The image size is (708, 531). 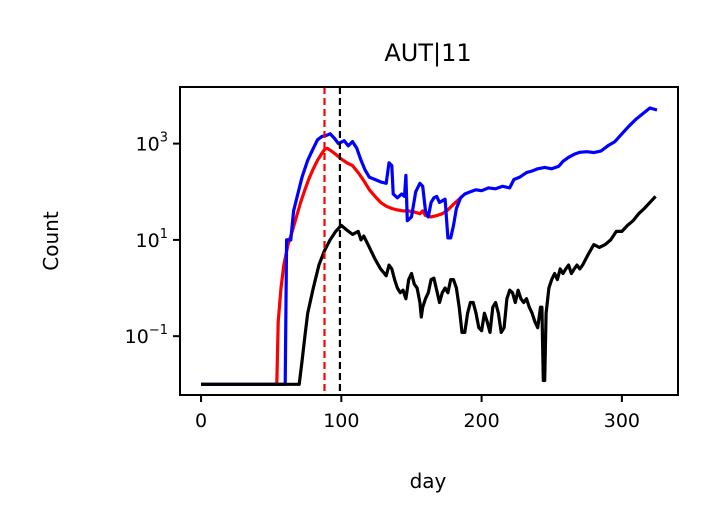 I want to click on y-tick-label: 10¹, so click(x=152, y=239).